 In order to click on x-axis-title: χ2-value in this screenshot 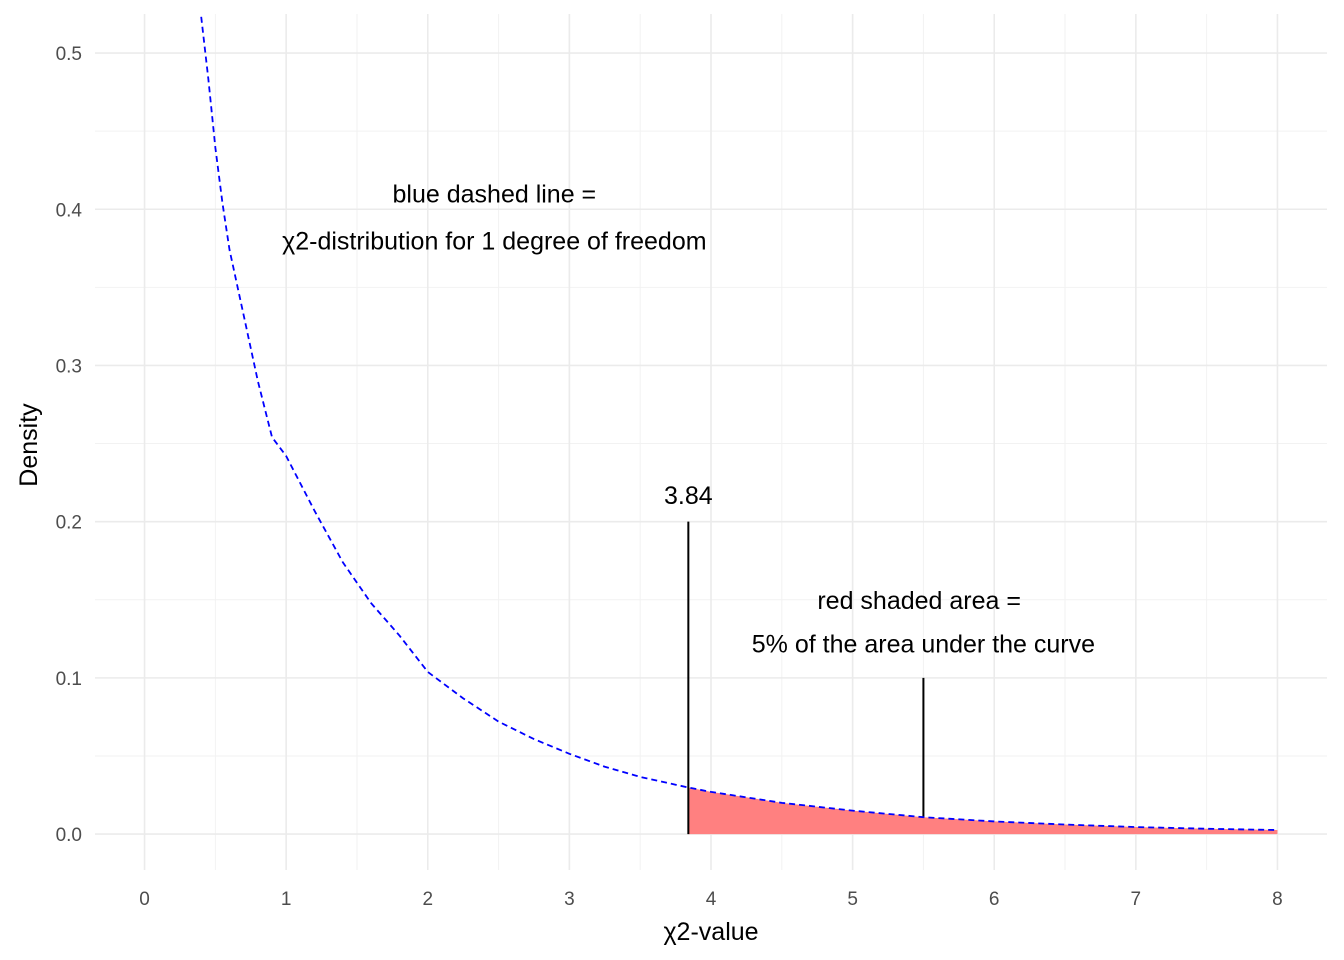, I will do `click(710, 932)`.